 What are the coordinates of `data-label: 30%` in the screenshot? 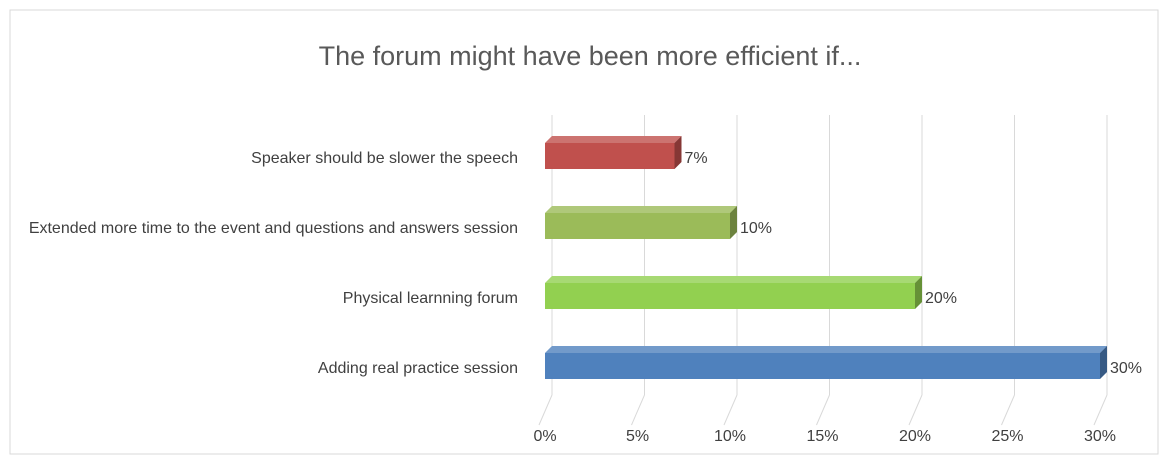 It's located at (1126, 368).